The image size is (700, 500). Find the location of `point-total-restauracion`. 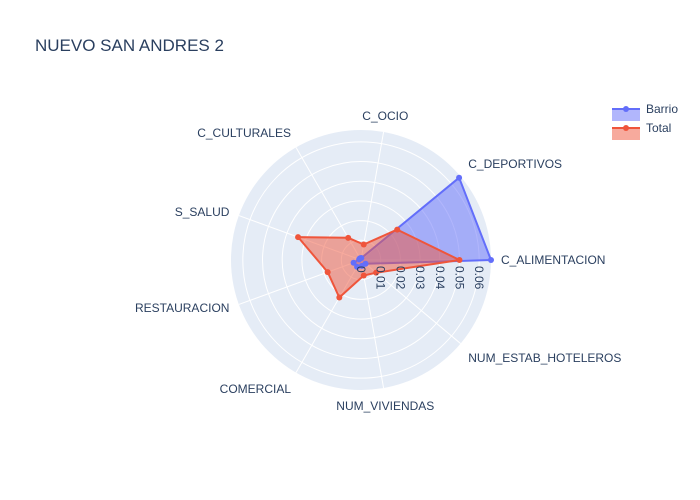

point-total-restauracion is located at coordinates (327, 272).